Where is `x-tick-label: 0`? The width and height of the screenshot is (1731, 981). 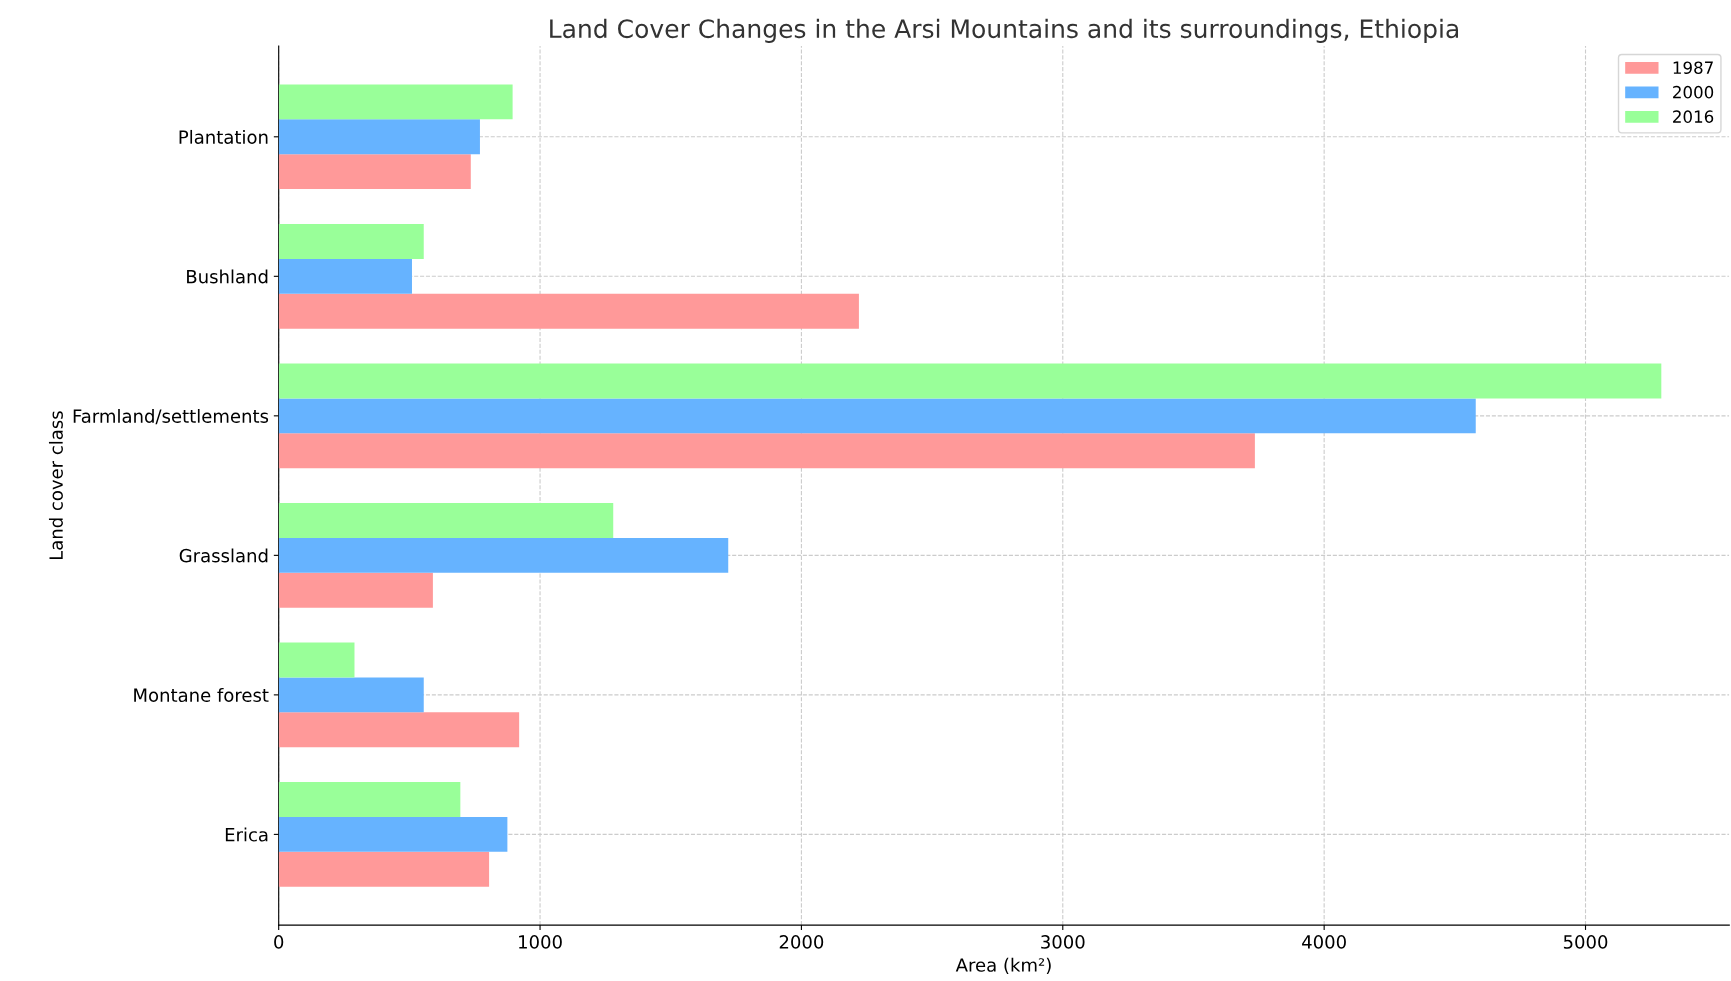
x-tick-label: 0 is located at coordinates (279, 942).